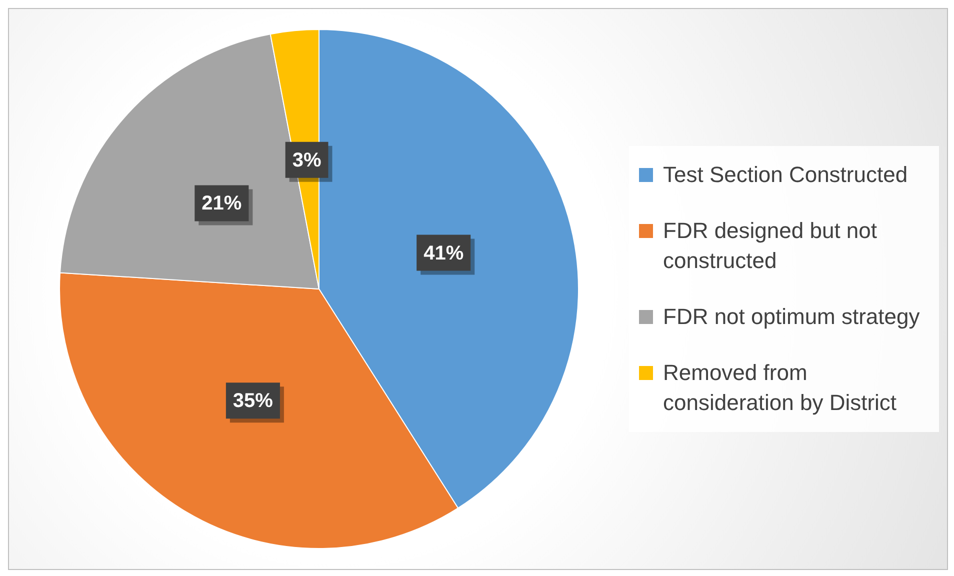 The height and width of the screenshot is (576, 954). I want to click on data-label: 21%, so click(222, 203).